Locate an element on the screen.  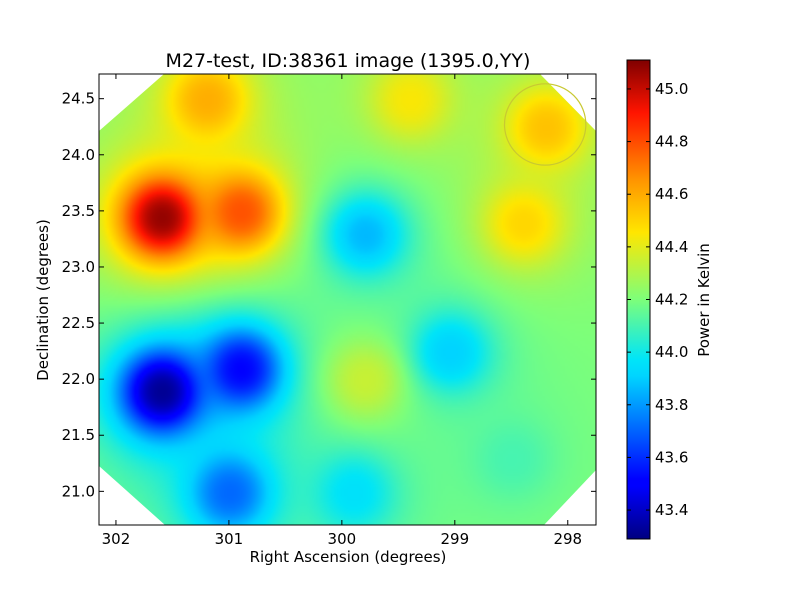
chart-title: M27-test, ID:38361 image (1395.0,YY) is located at coordinates (348, 61).